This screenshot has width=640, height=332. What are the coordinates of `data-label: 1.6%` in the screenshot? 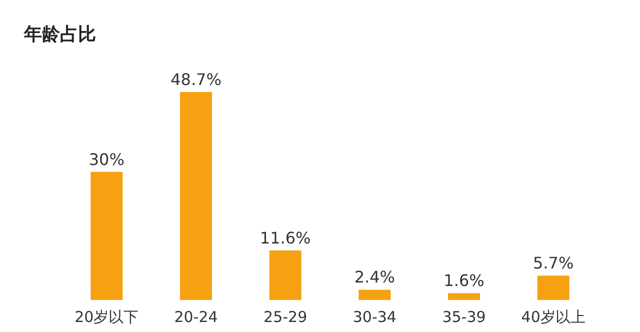 It's located at (464, 280).